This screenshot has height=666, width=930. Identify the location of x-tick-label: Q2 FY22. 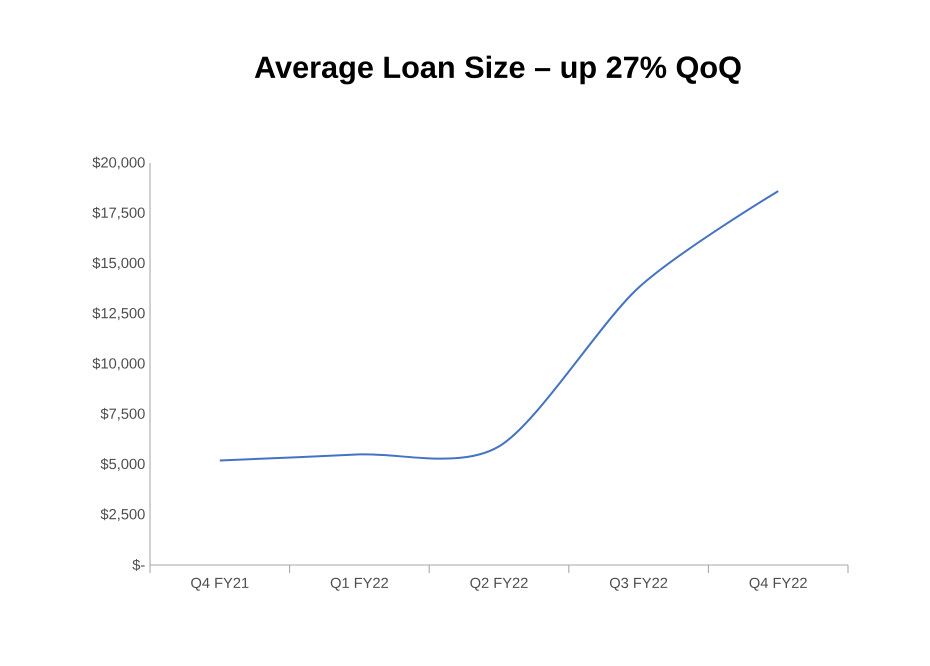
(499, 584).